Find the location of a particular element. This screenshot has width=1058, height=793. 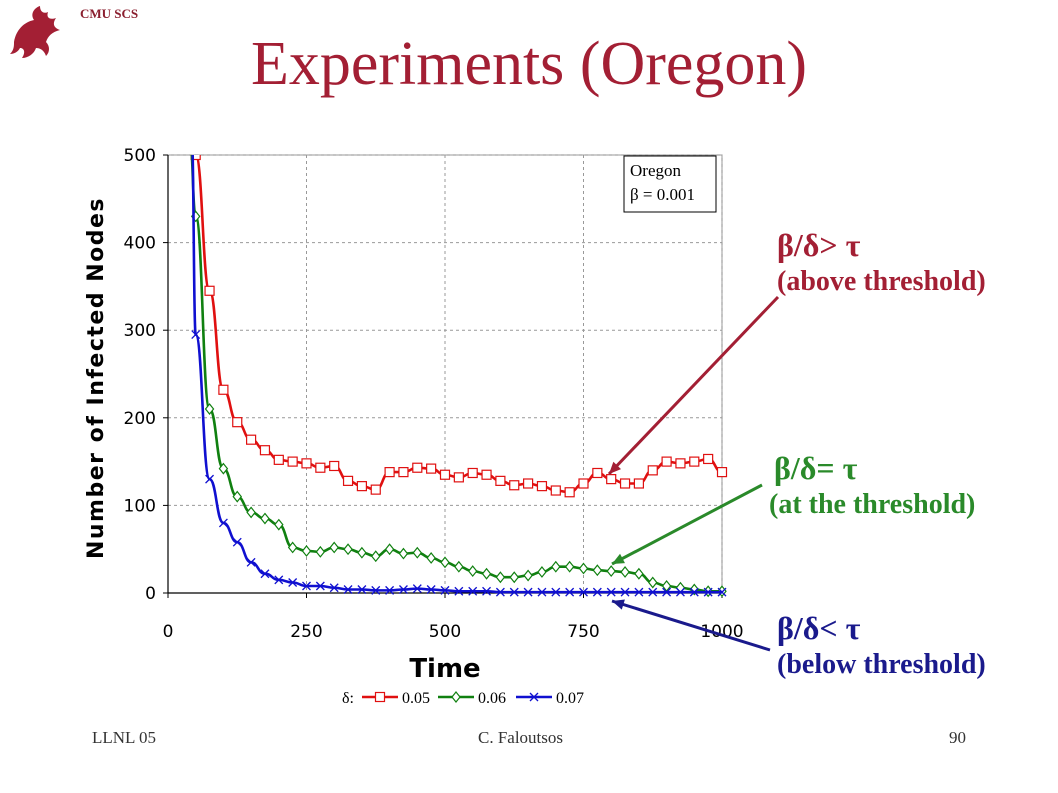

legend: δ: 0.05 0.06 0.07 is located at coordinates (463, 698).